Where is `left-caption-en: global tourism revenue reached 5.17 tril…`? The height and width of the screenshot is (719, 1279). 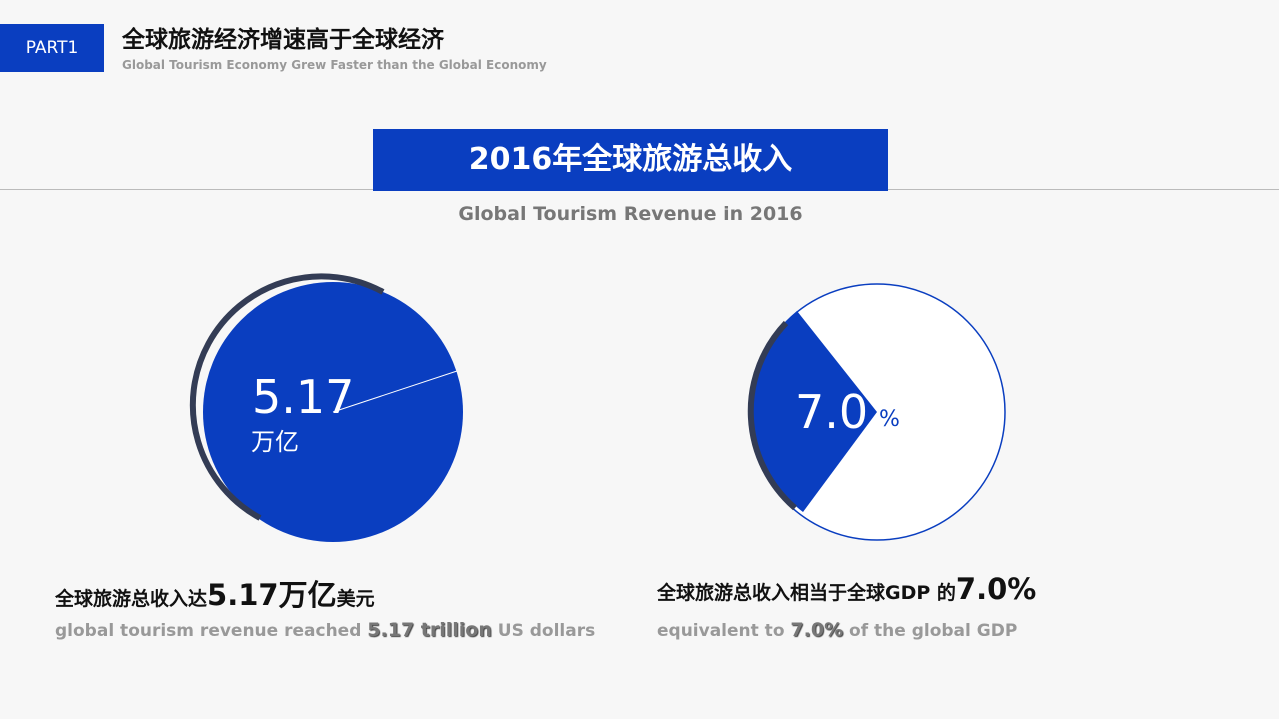
left-caption-en: global tourism revenue reached 5.17 tril… is located at coordinates (325, 630).